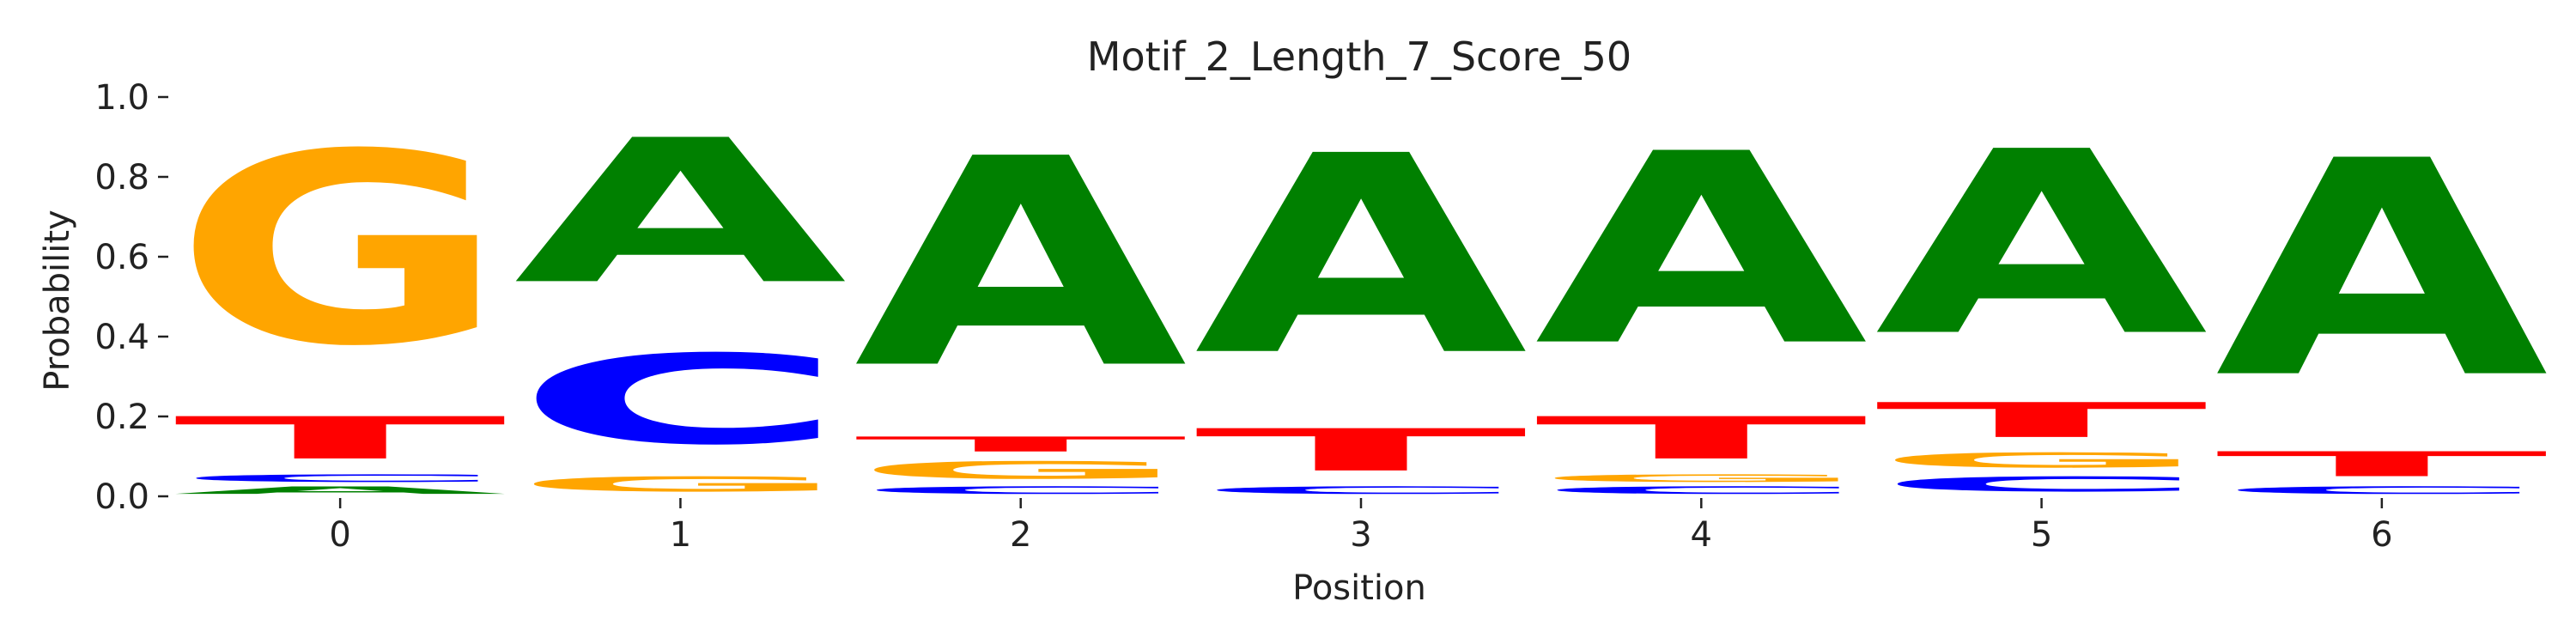  I want to click on x-tick-label: 3, so click(1360, 535).